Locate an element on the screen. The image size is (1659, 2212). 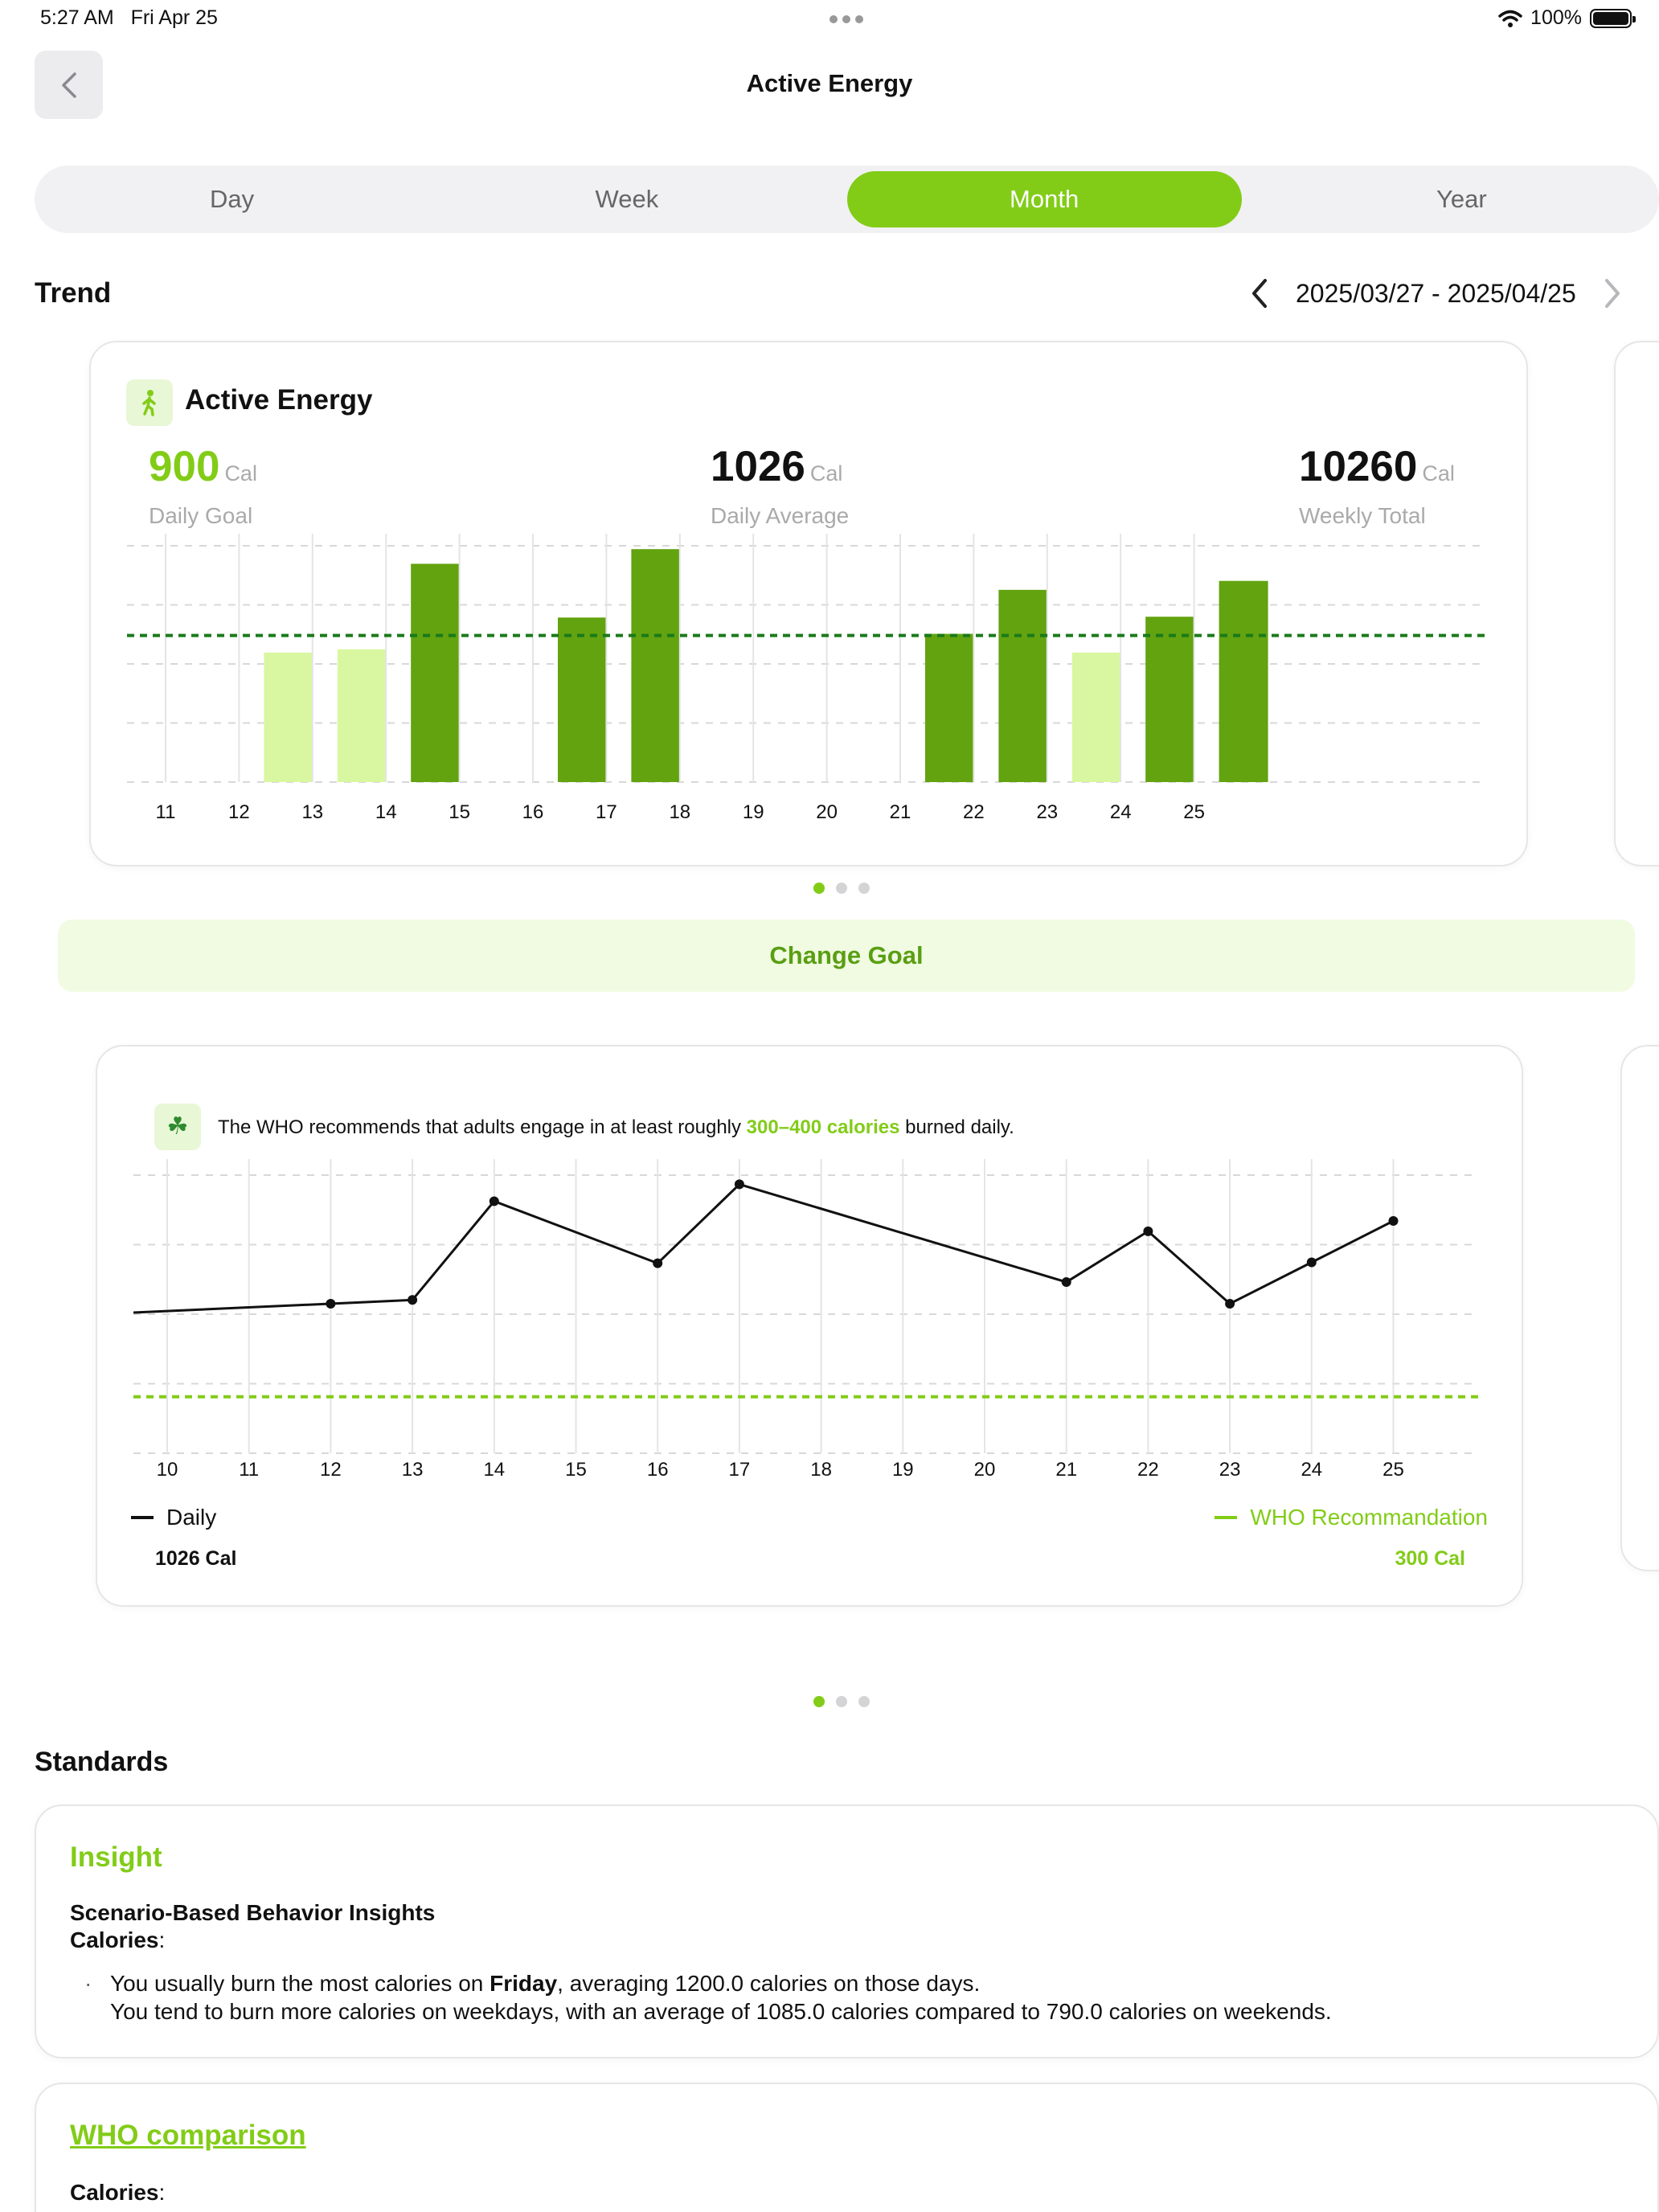
clover-icon: ☘ is located at coordinates (177, 1126).